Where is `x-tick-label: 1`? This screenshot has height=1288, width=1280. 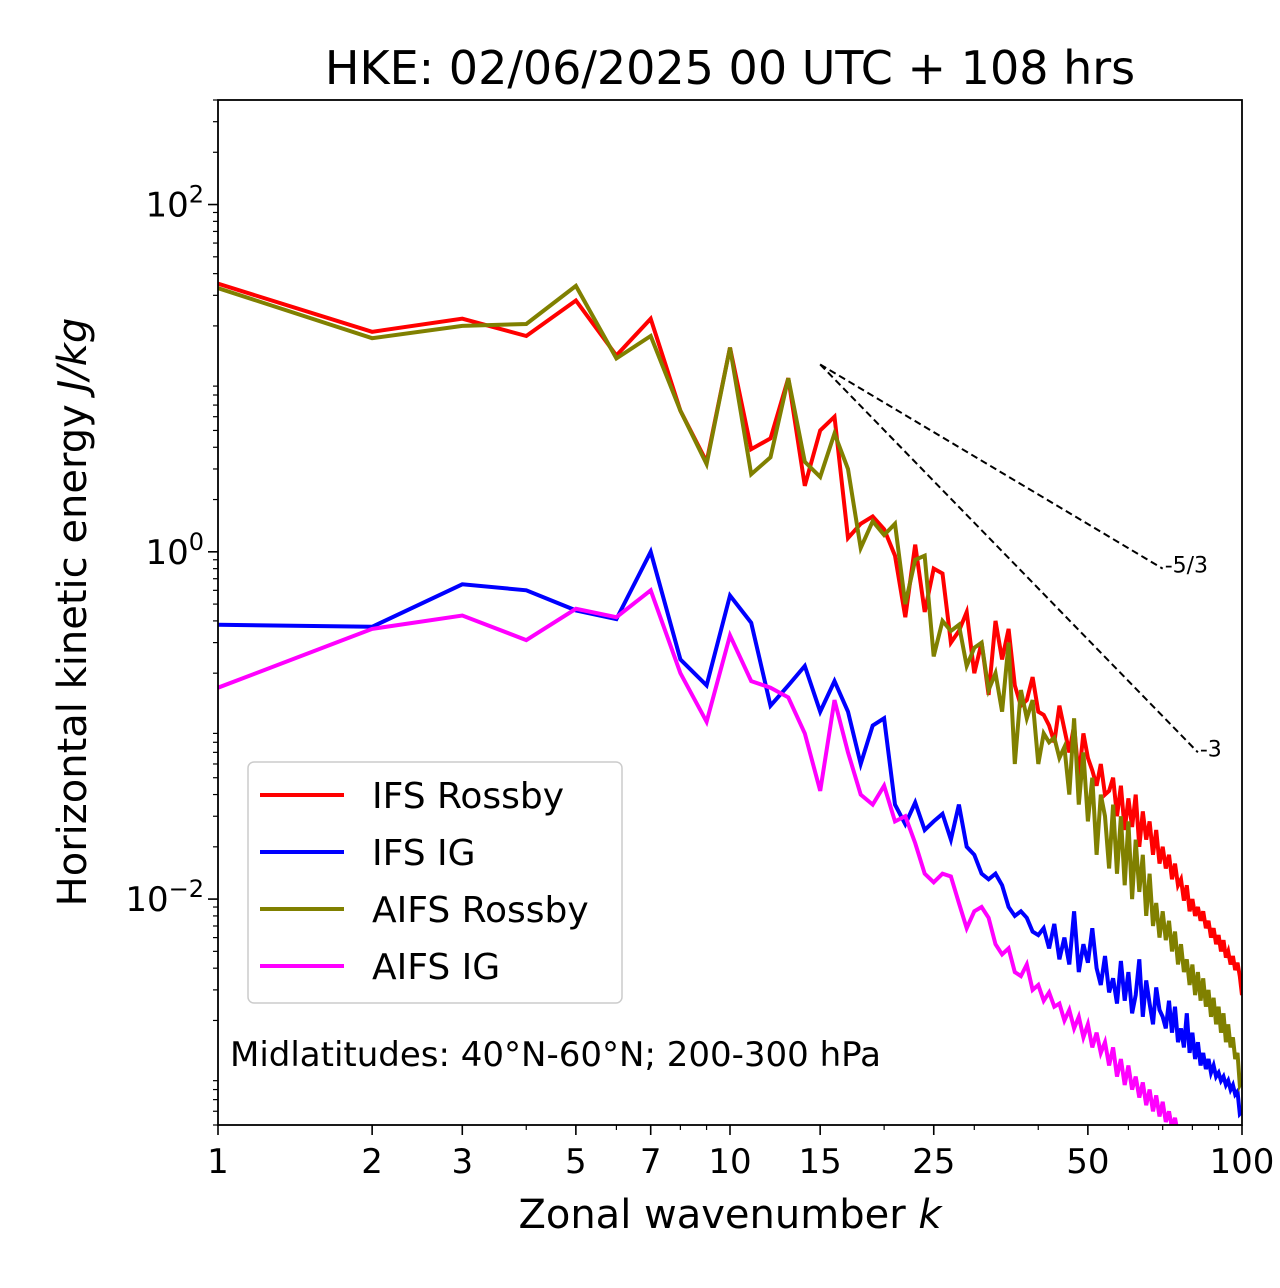 x-tick-label: 1 is located at coordinates (218, 1162).